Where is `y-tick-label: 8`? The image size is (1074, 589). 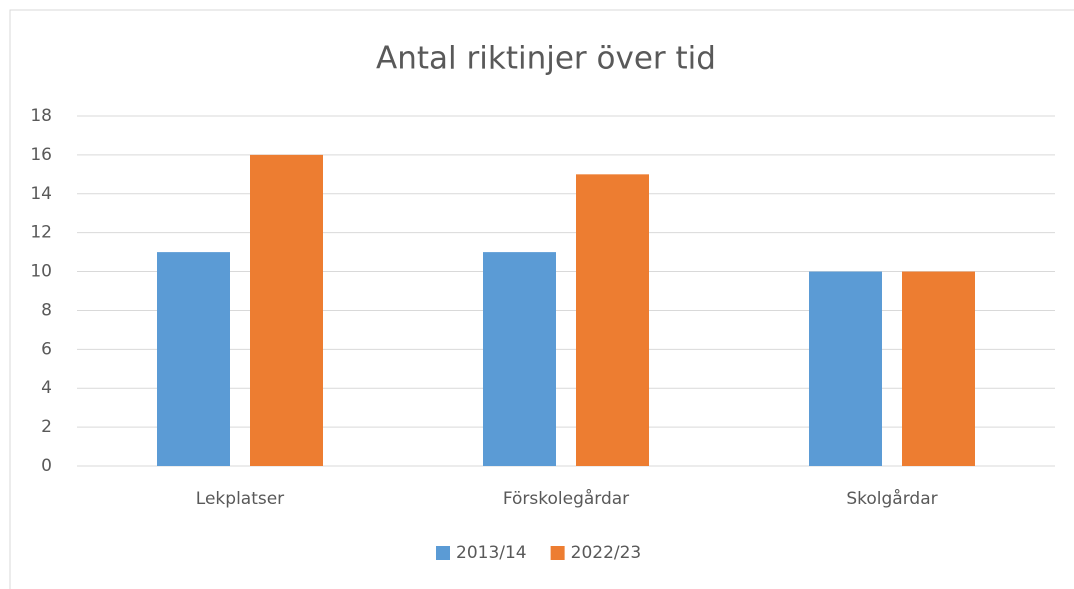
y-tick-label: 8 is located at coordinates (46, 310).